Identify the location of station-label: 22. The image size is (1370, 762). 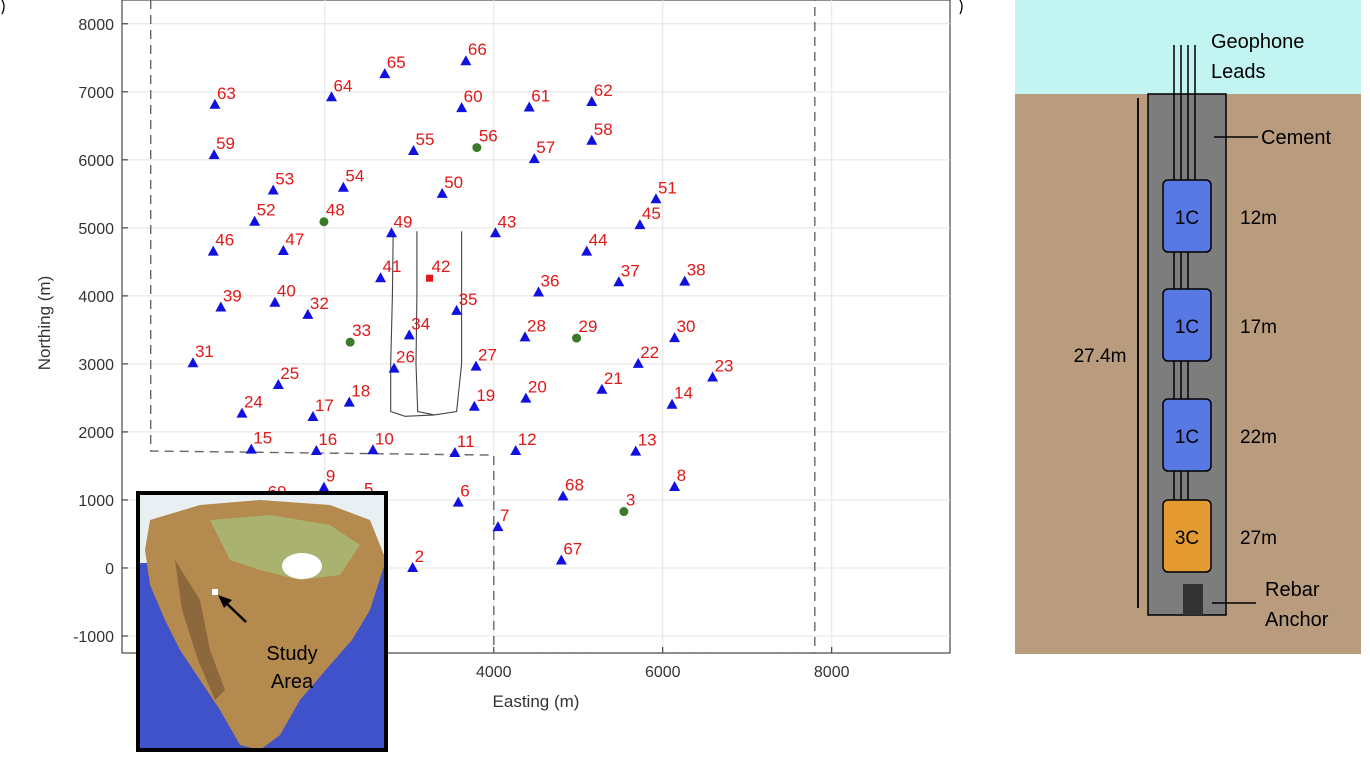
(649, 352).